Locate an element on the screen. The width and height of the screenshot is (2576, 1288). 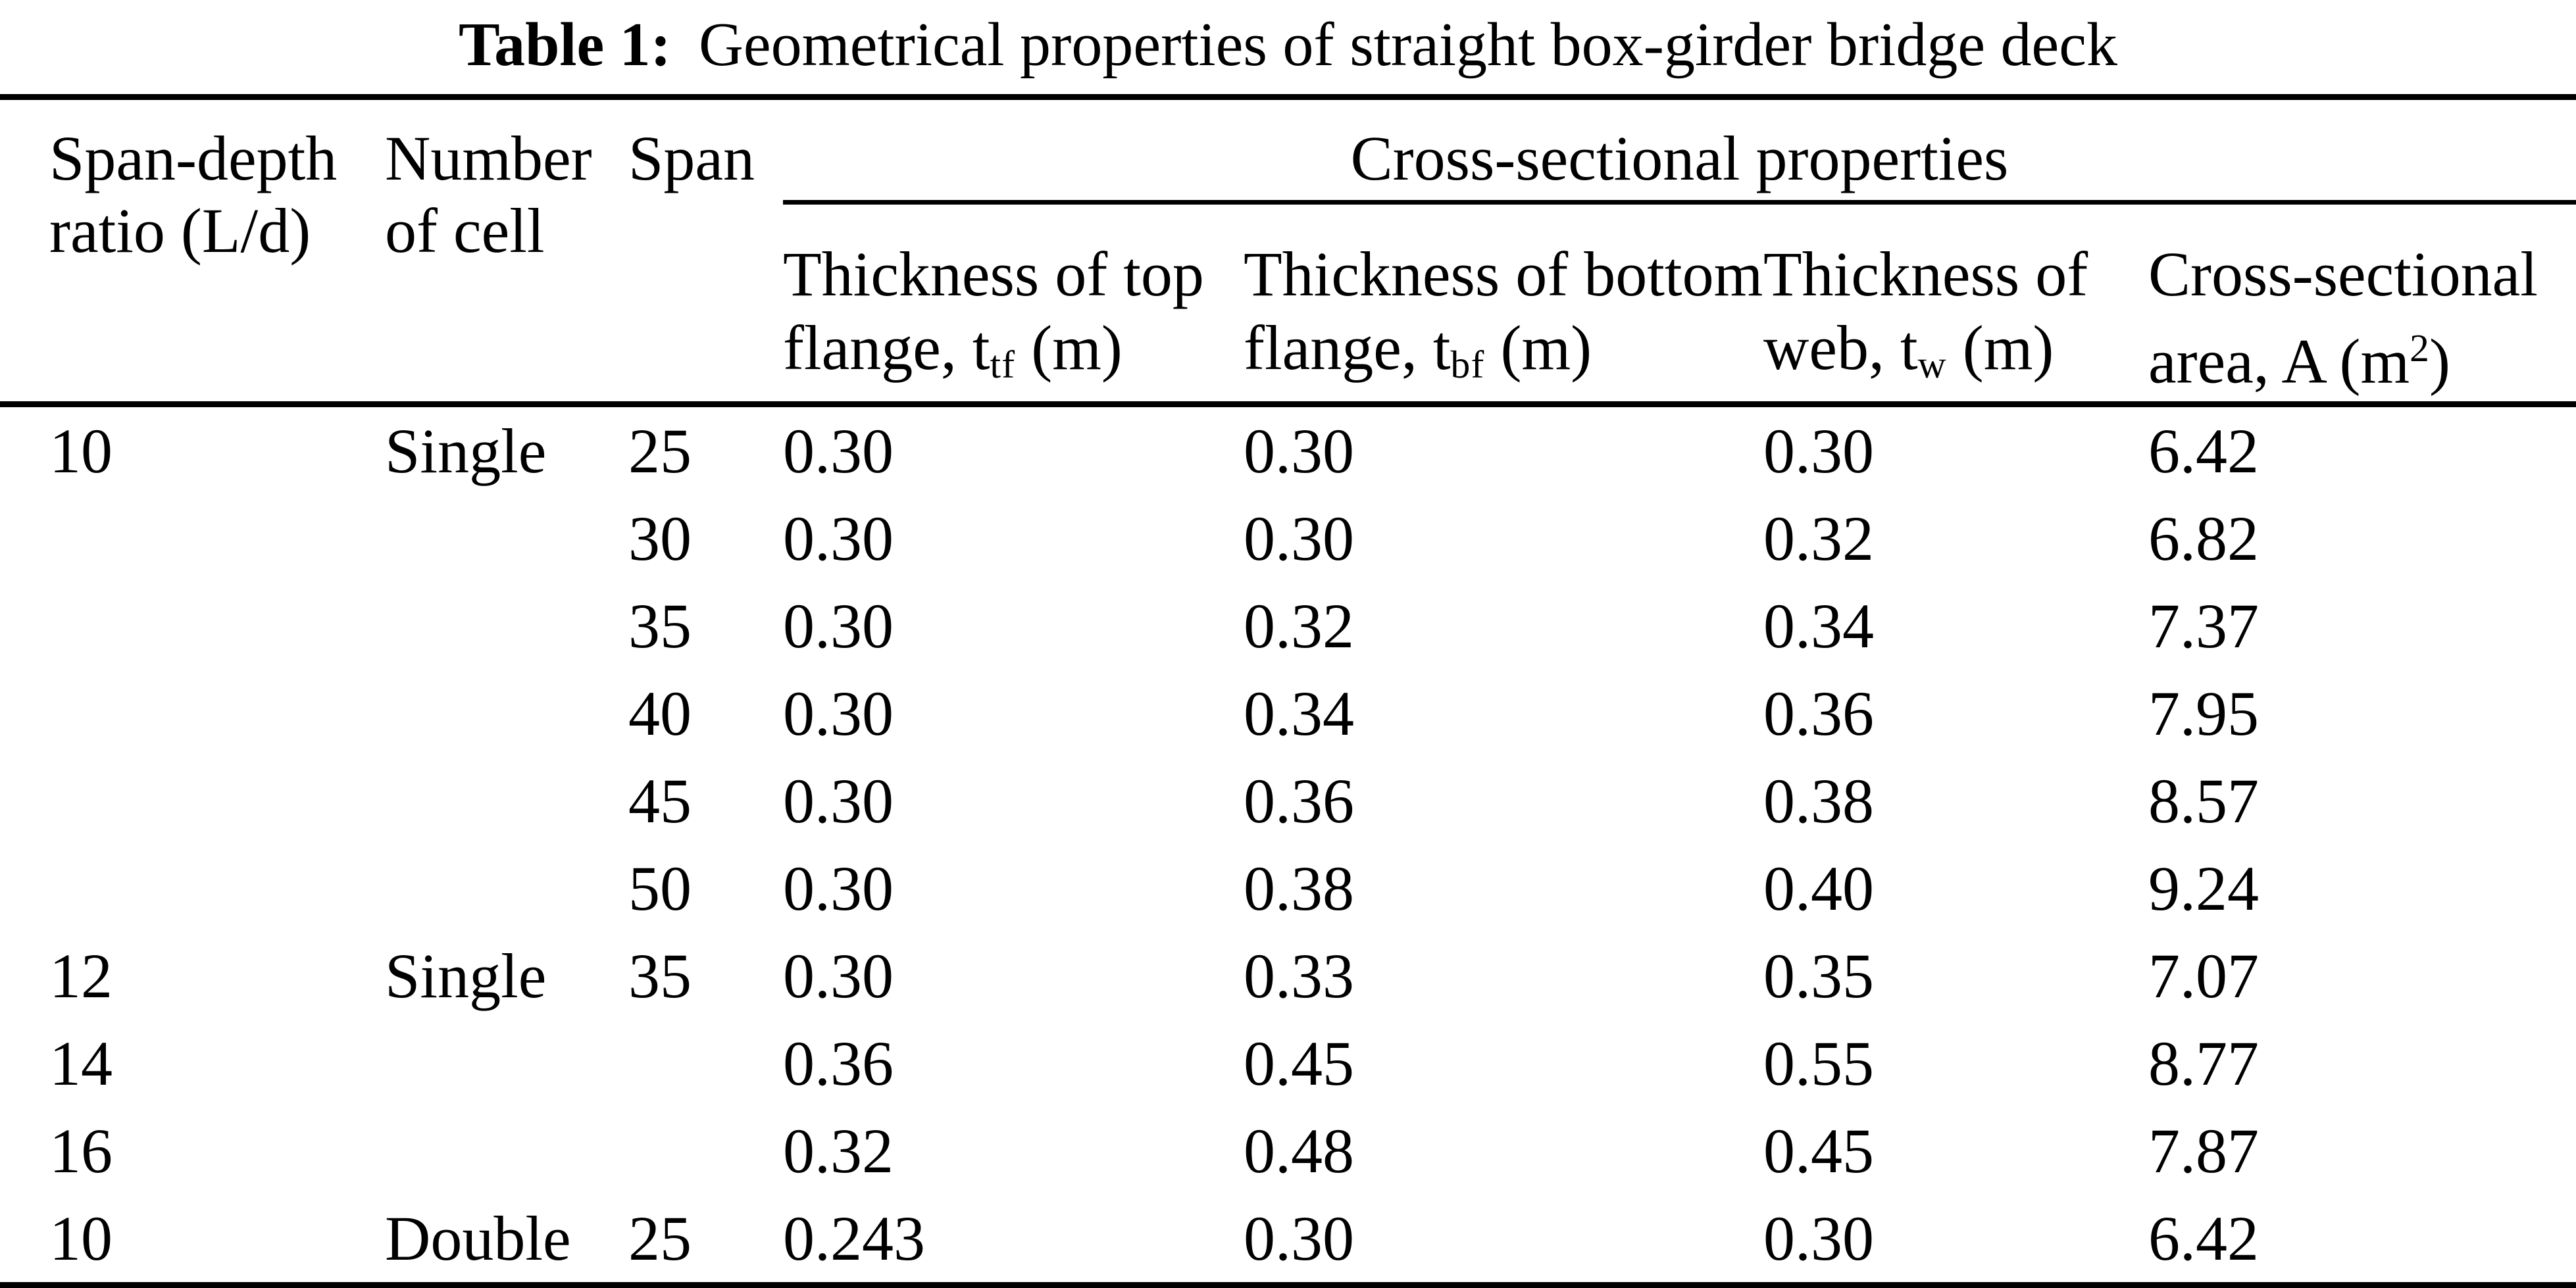
table-row: 10 Double 25 0.243 0.30 0.30 6.42 is located at coordinates (1288, 1240).